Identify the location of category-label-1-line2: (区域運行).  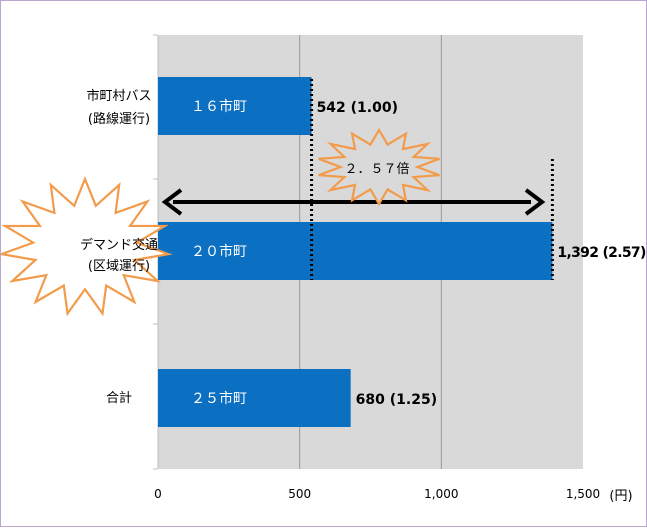
(119, 266).